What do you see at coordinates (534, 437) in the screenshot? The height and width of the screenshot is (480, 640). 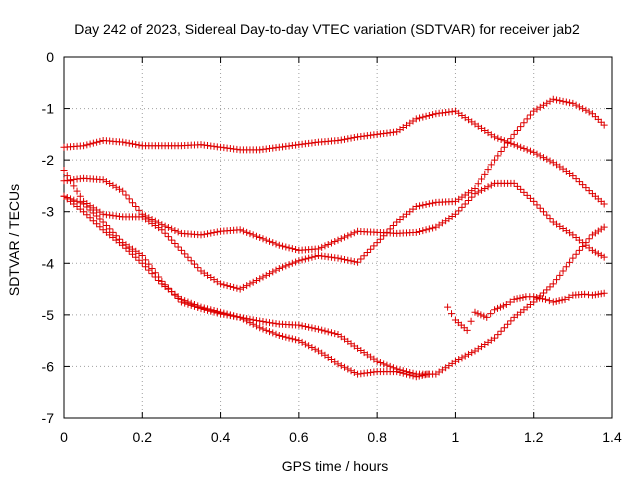 I see `x-tick-label: 1.2` at bounding box center [534, 437].